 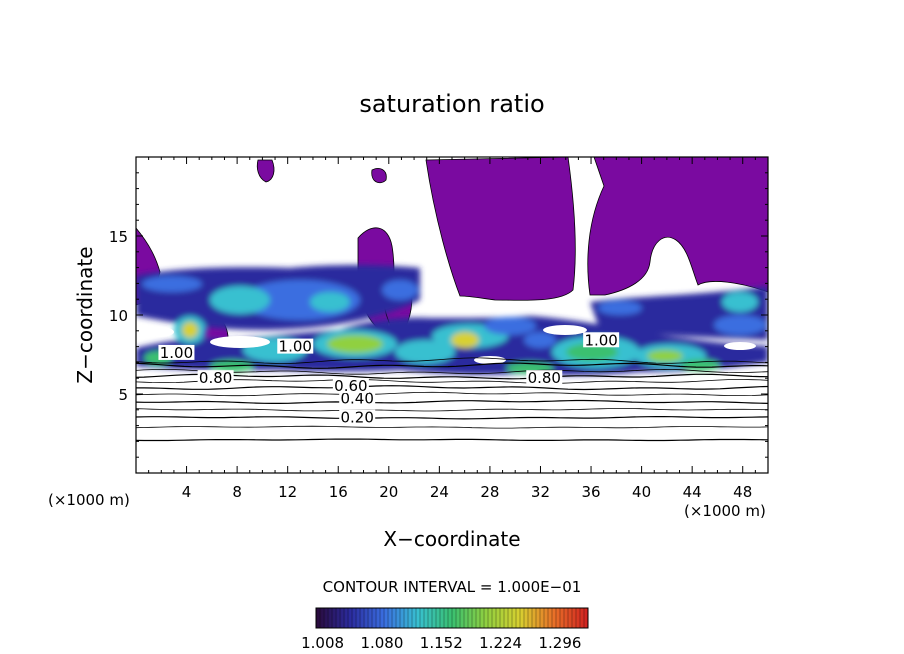 I want to click on y-axis-label: Z−coordinate, so click(x=85, y=314).